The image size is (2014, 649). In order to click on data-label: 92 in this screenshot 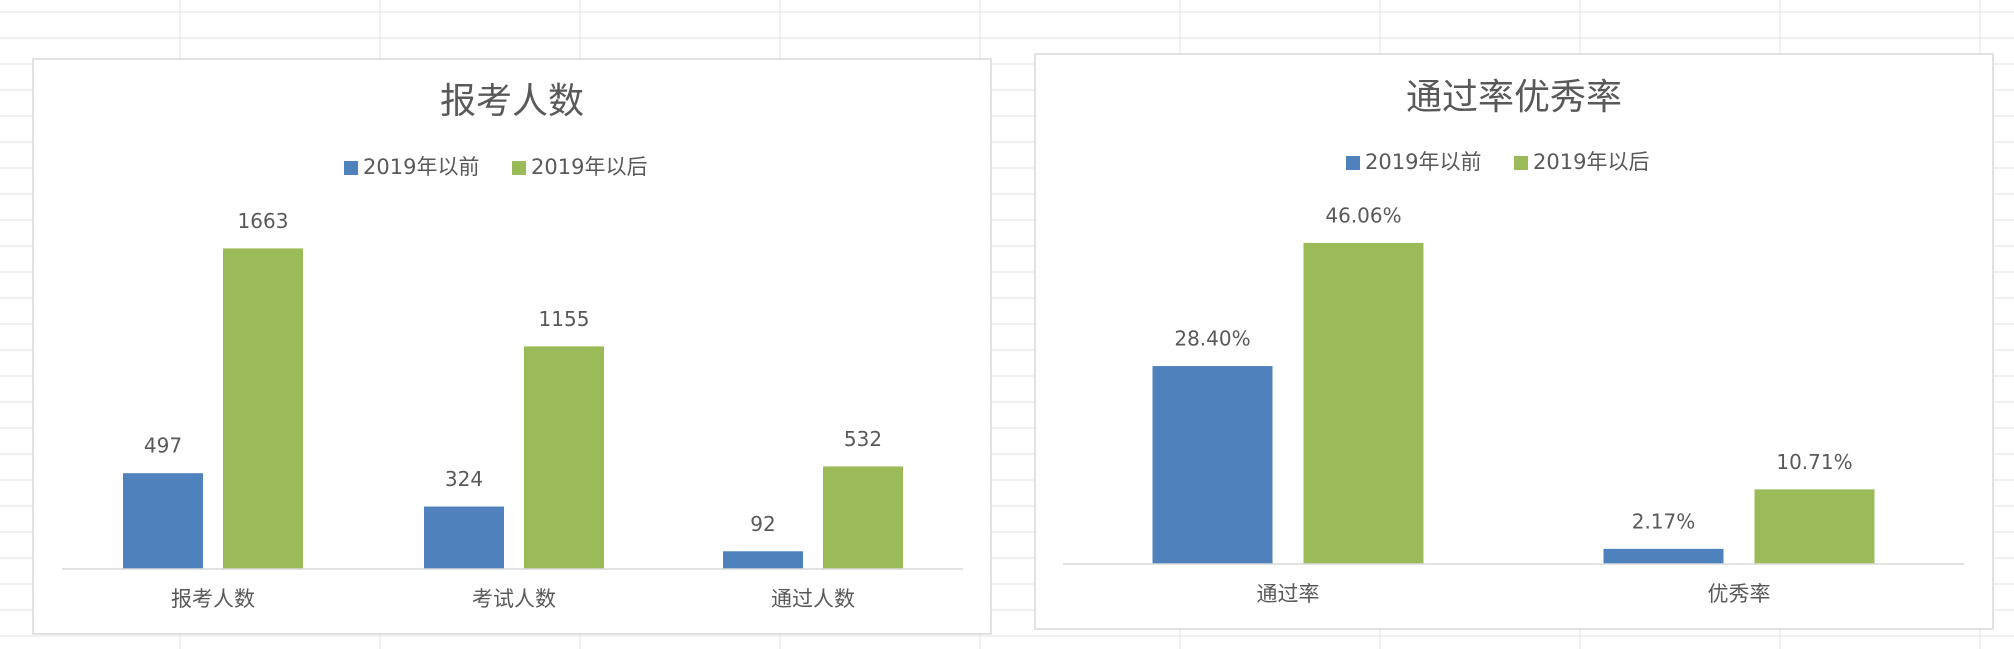, I will do `click(762, 524)`.